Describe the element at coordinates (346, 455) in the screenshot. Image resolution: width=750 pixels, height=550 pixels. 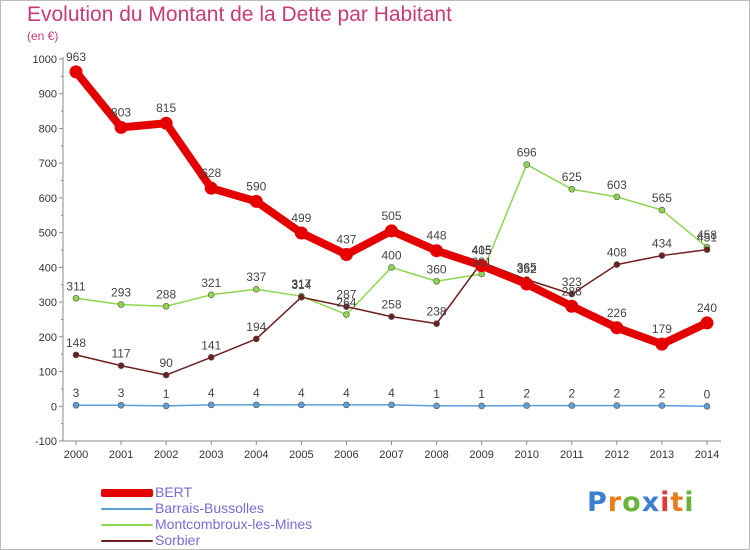
I see `x-tick-label: 2006` at that location.